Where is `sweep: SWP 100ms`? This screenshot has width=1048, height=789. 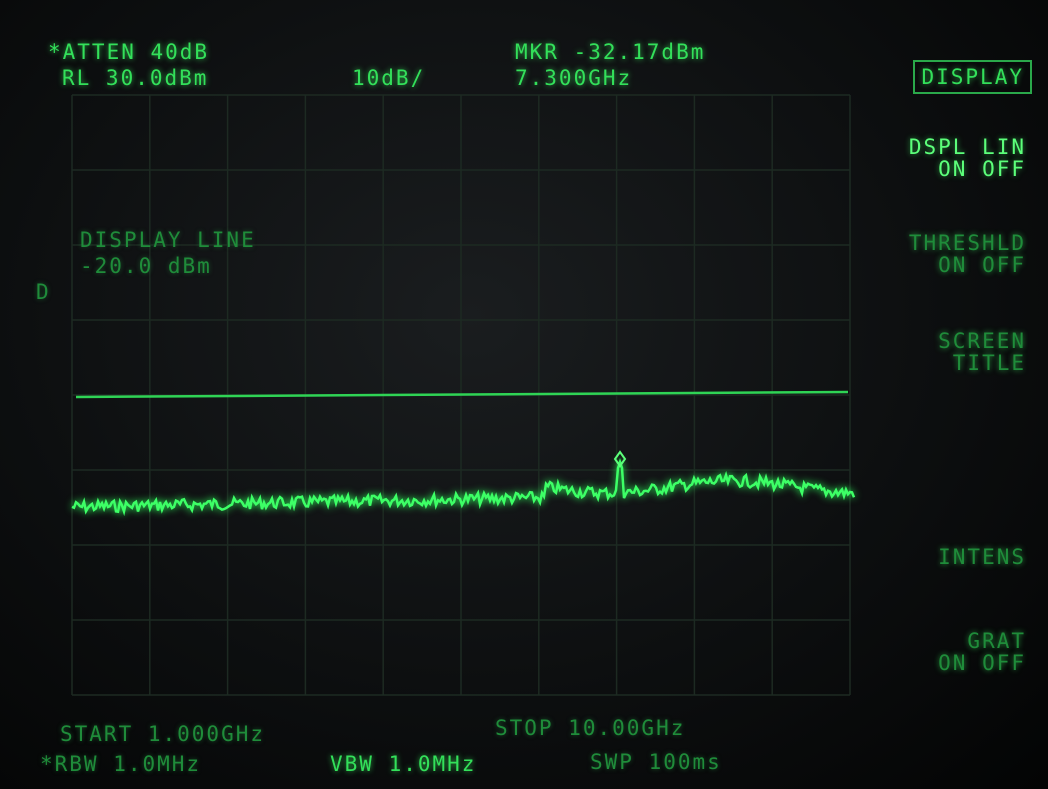 sweep: SWP 100ms is located at coordinates (656, 762).